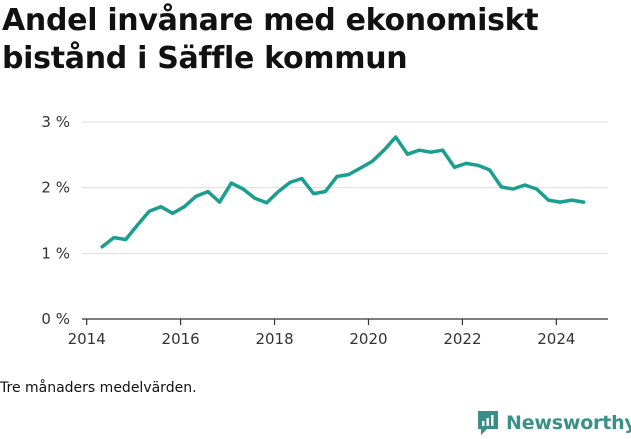  Describe the element at coordinates (55, 188) in the screenshot. I see `y-tick-label: 2 %` at that location.